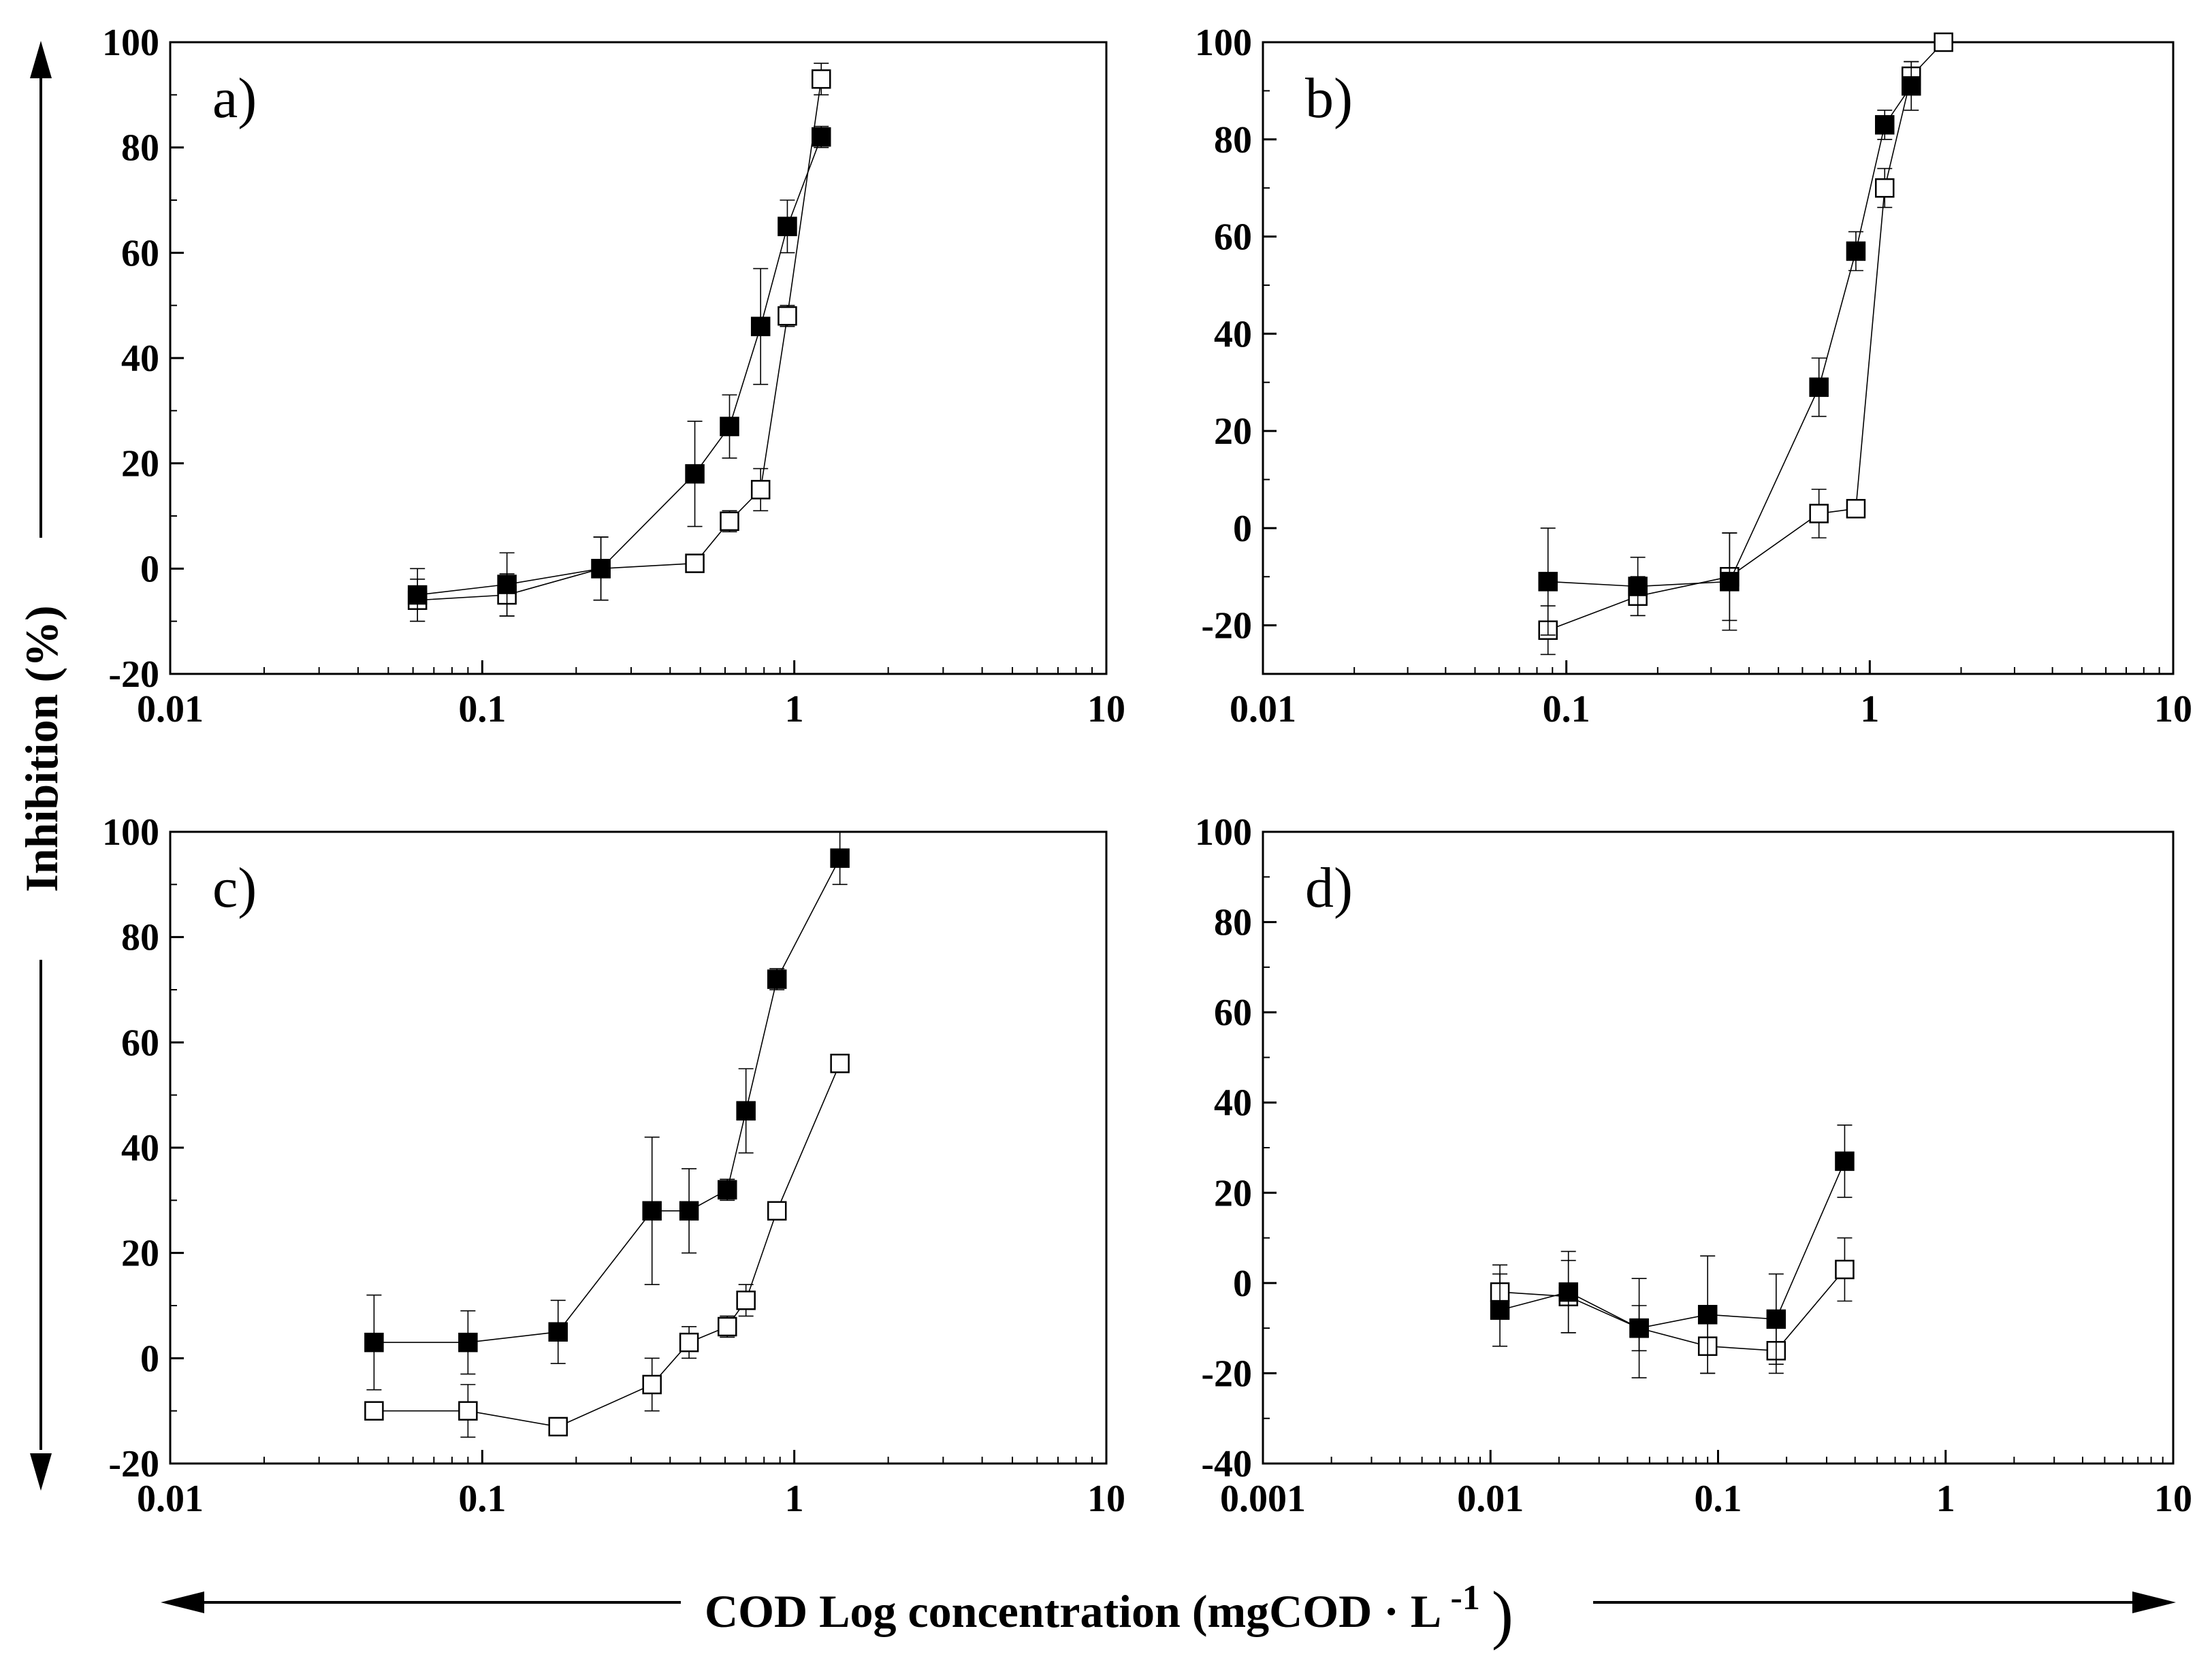 The image size is (2212, 1665). What do you see at coordinates (1502, 1614) in the screenshot?
I see `x-axis-title-close: )` at bounding box center [1502, 1614].